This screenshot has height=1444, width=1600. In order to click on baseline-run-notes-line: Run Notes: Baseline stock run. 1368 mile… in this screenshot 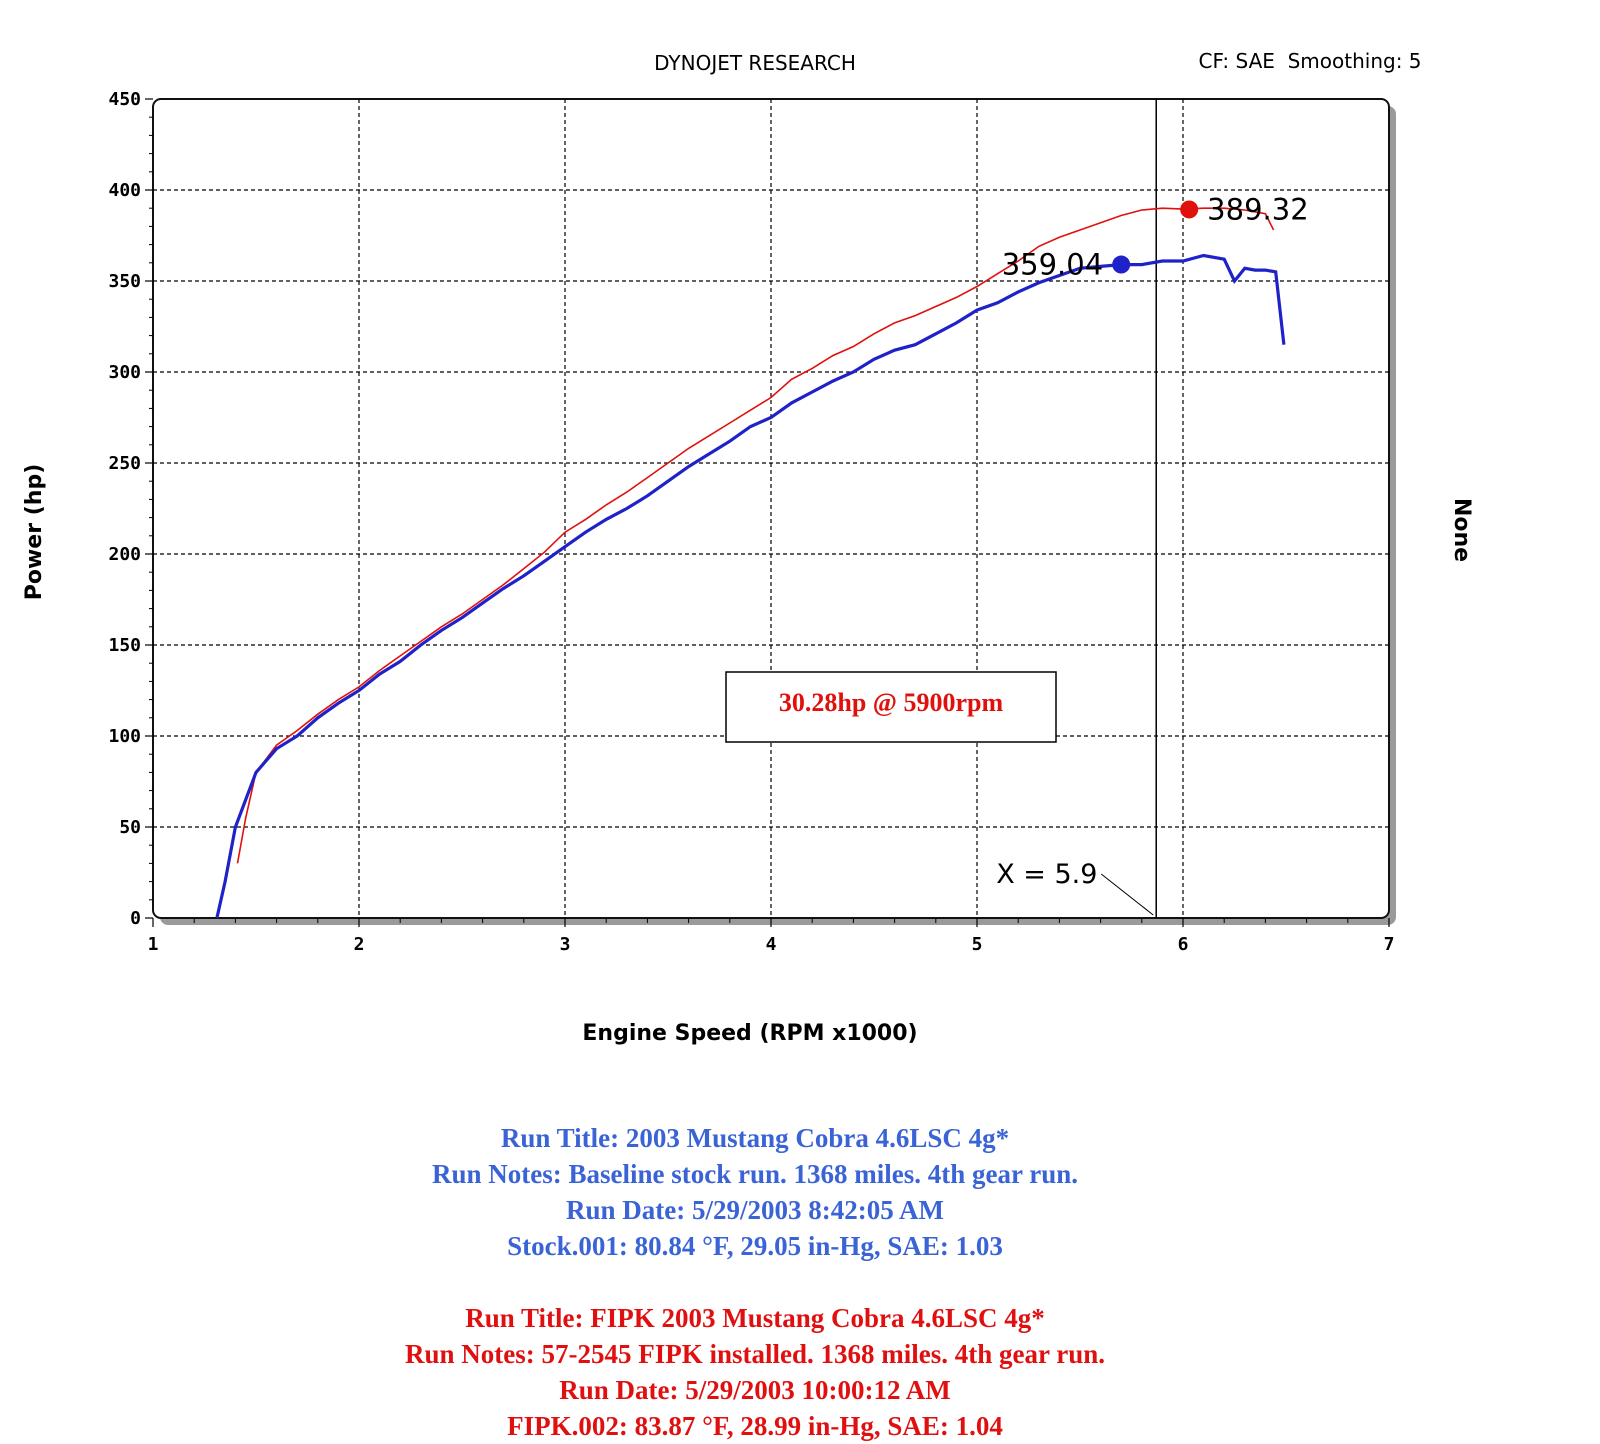, I will do `click(754, 1174)`.